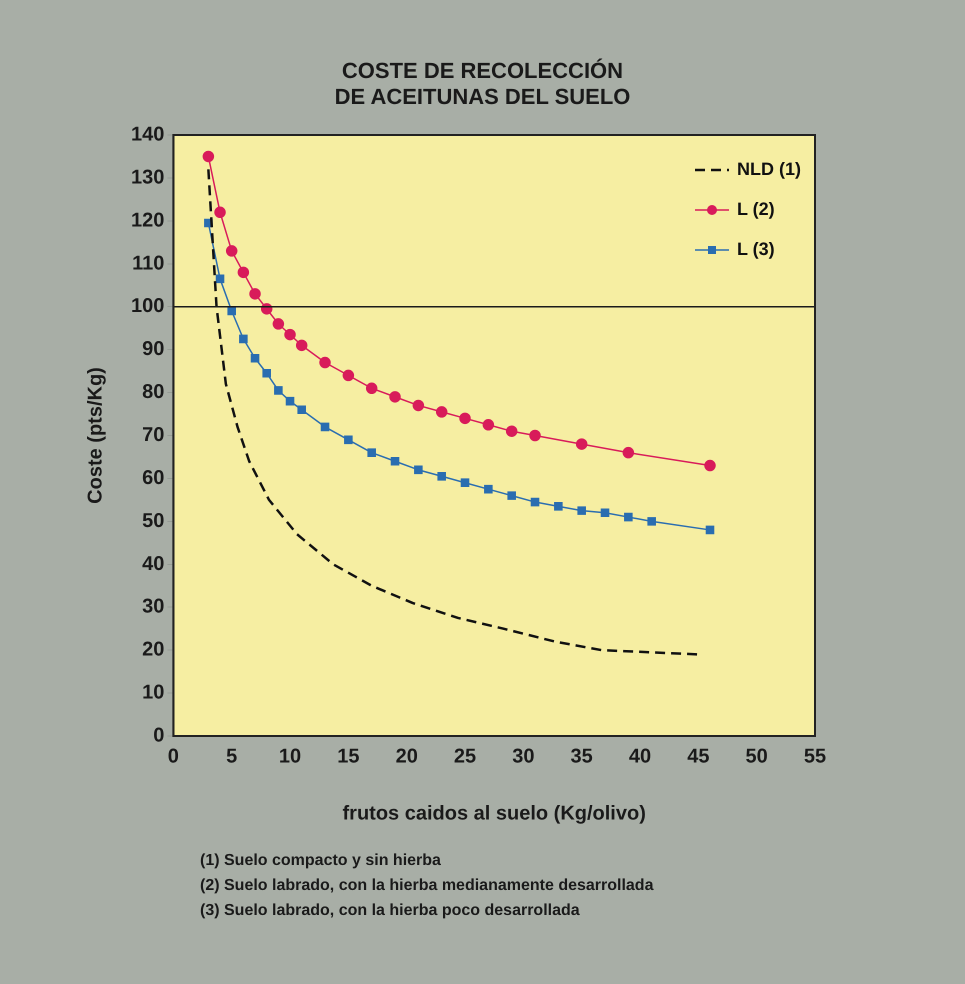  What do you see at coordinates (232, 757) in the screenshot?
I see `x-tick-label: 5` at bounding box center [232, 757].